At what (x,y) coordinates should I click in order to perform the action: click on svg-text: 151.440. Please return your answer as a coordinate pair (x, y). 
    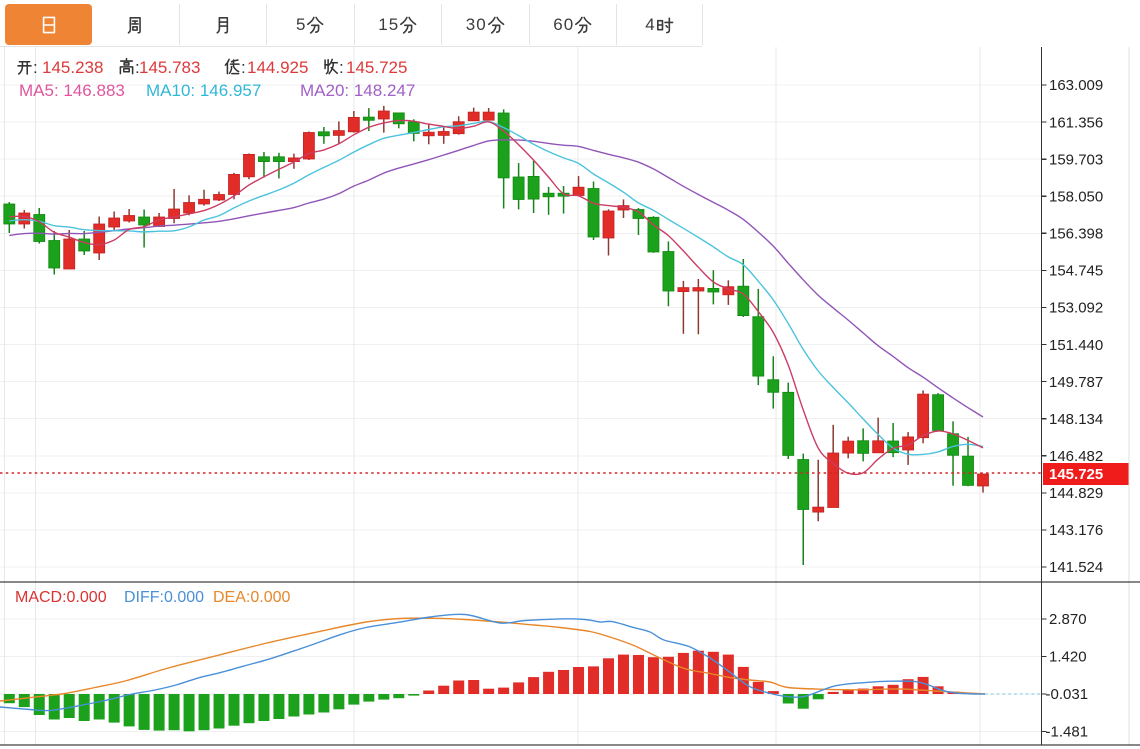
    Looking at the image, I should click on (1076, 345).